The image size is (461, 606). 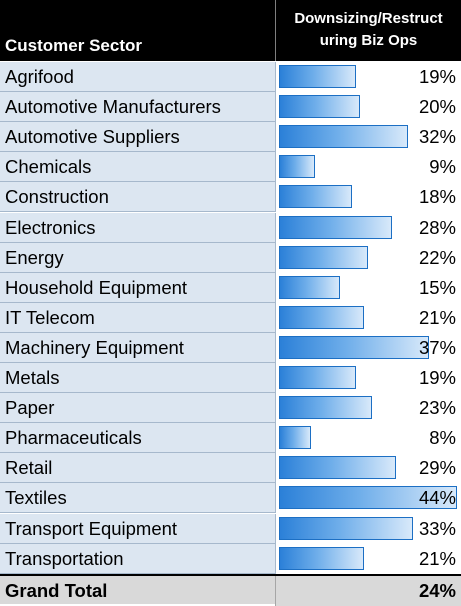 What do you see at coordinates (437, 590) in the screenshot?
I see `grand-total-percent: 24%` at bounding box center [437, 590].